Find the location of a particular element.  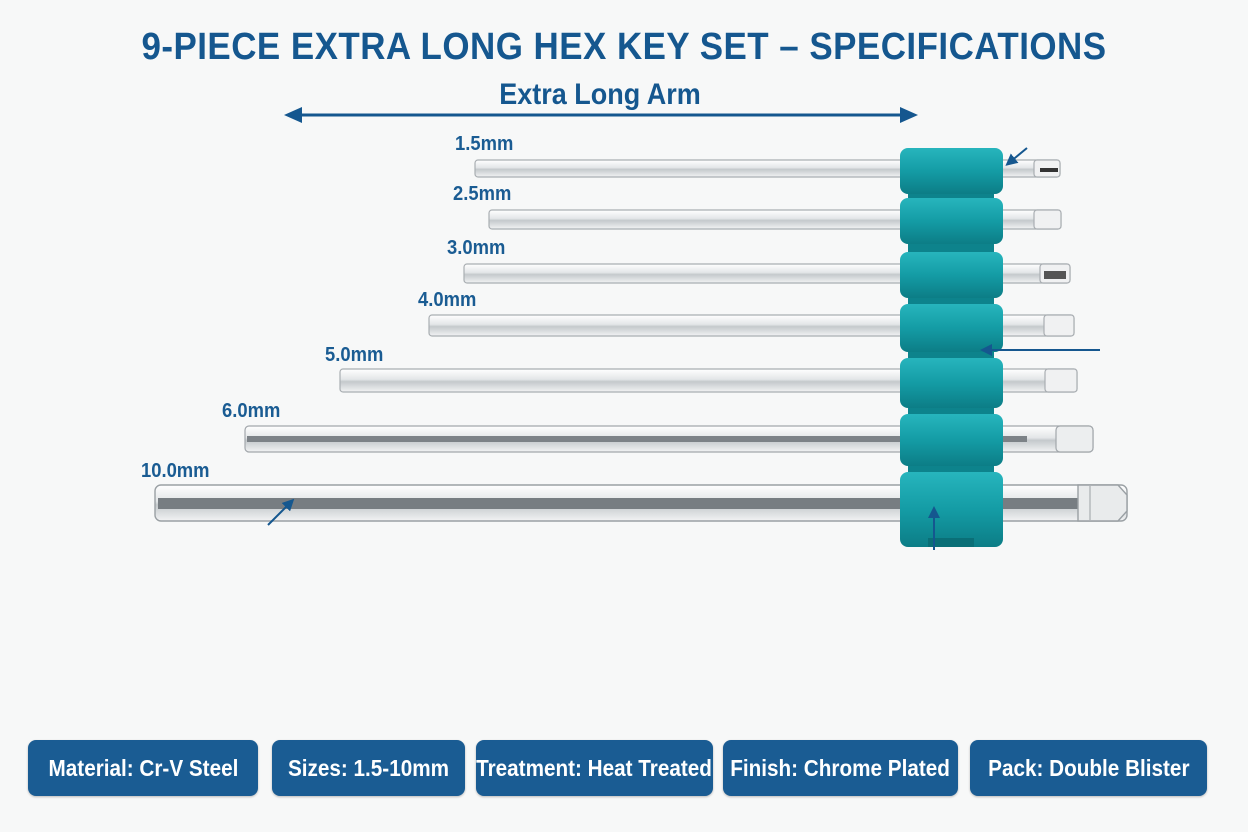

spec-pack-badge: Pack: Double Blister is located at coordinates (1088, 768).